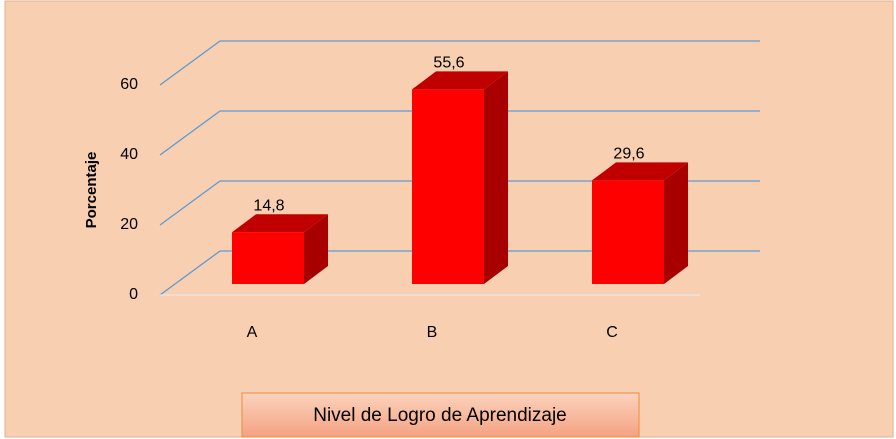  What do you see at coordinates (129, 84) in the screenshot?
I see `y-tick-label: 60` at bounding box center [129, 84].